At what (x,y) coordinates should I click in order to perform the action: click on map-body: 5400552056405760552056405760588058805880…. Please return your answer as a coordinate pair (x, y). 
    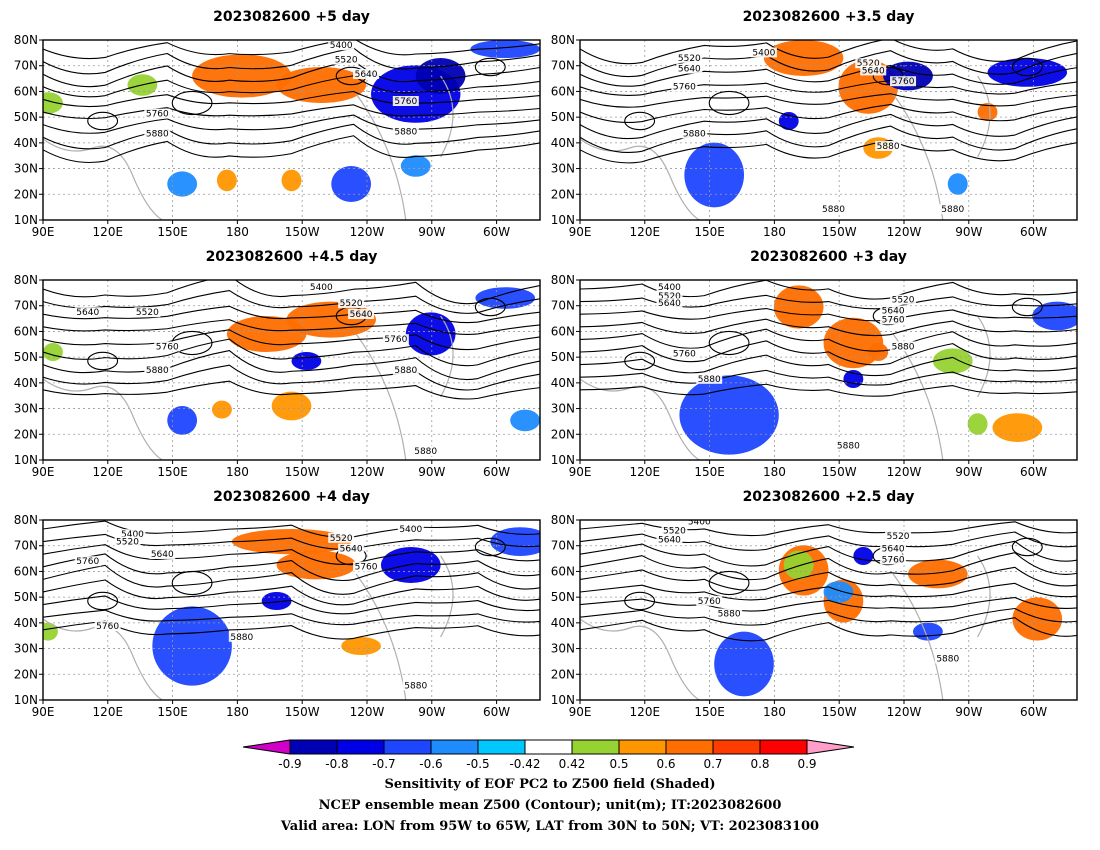
    Looking at the image, I should click on (828, 130).